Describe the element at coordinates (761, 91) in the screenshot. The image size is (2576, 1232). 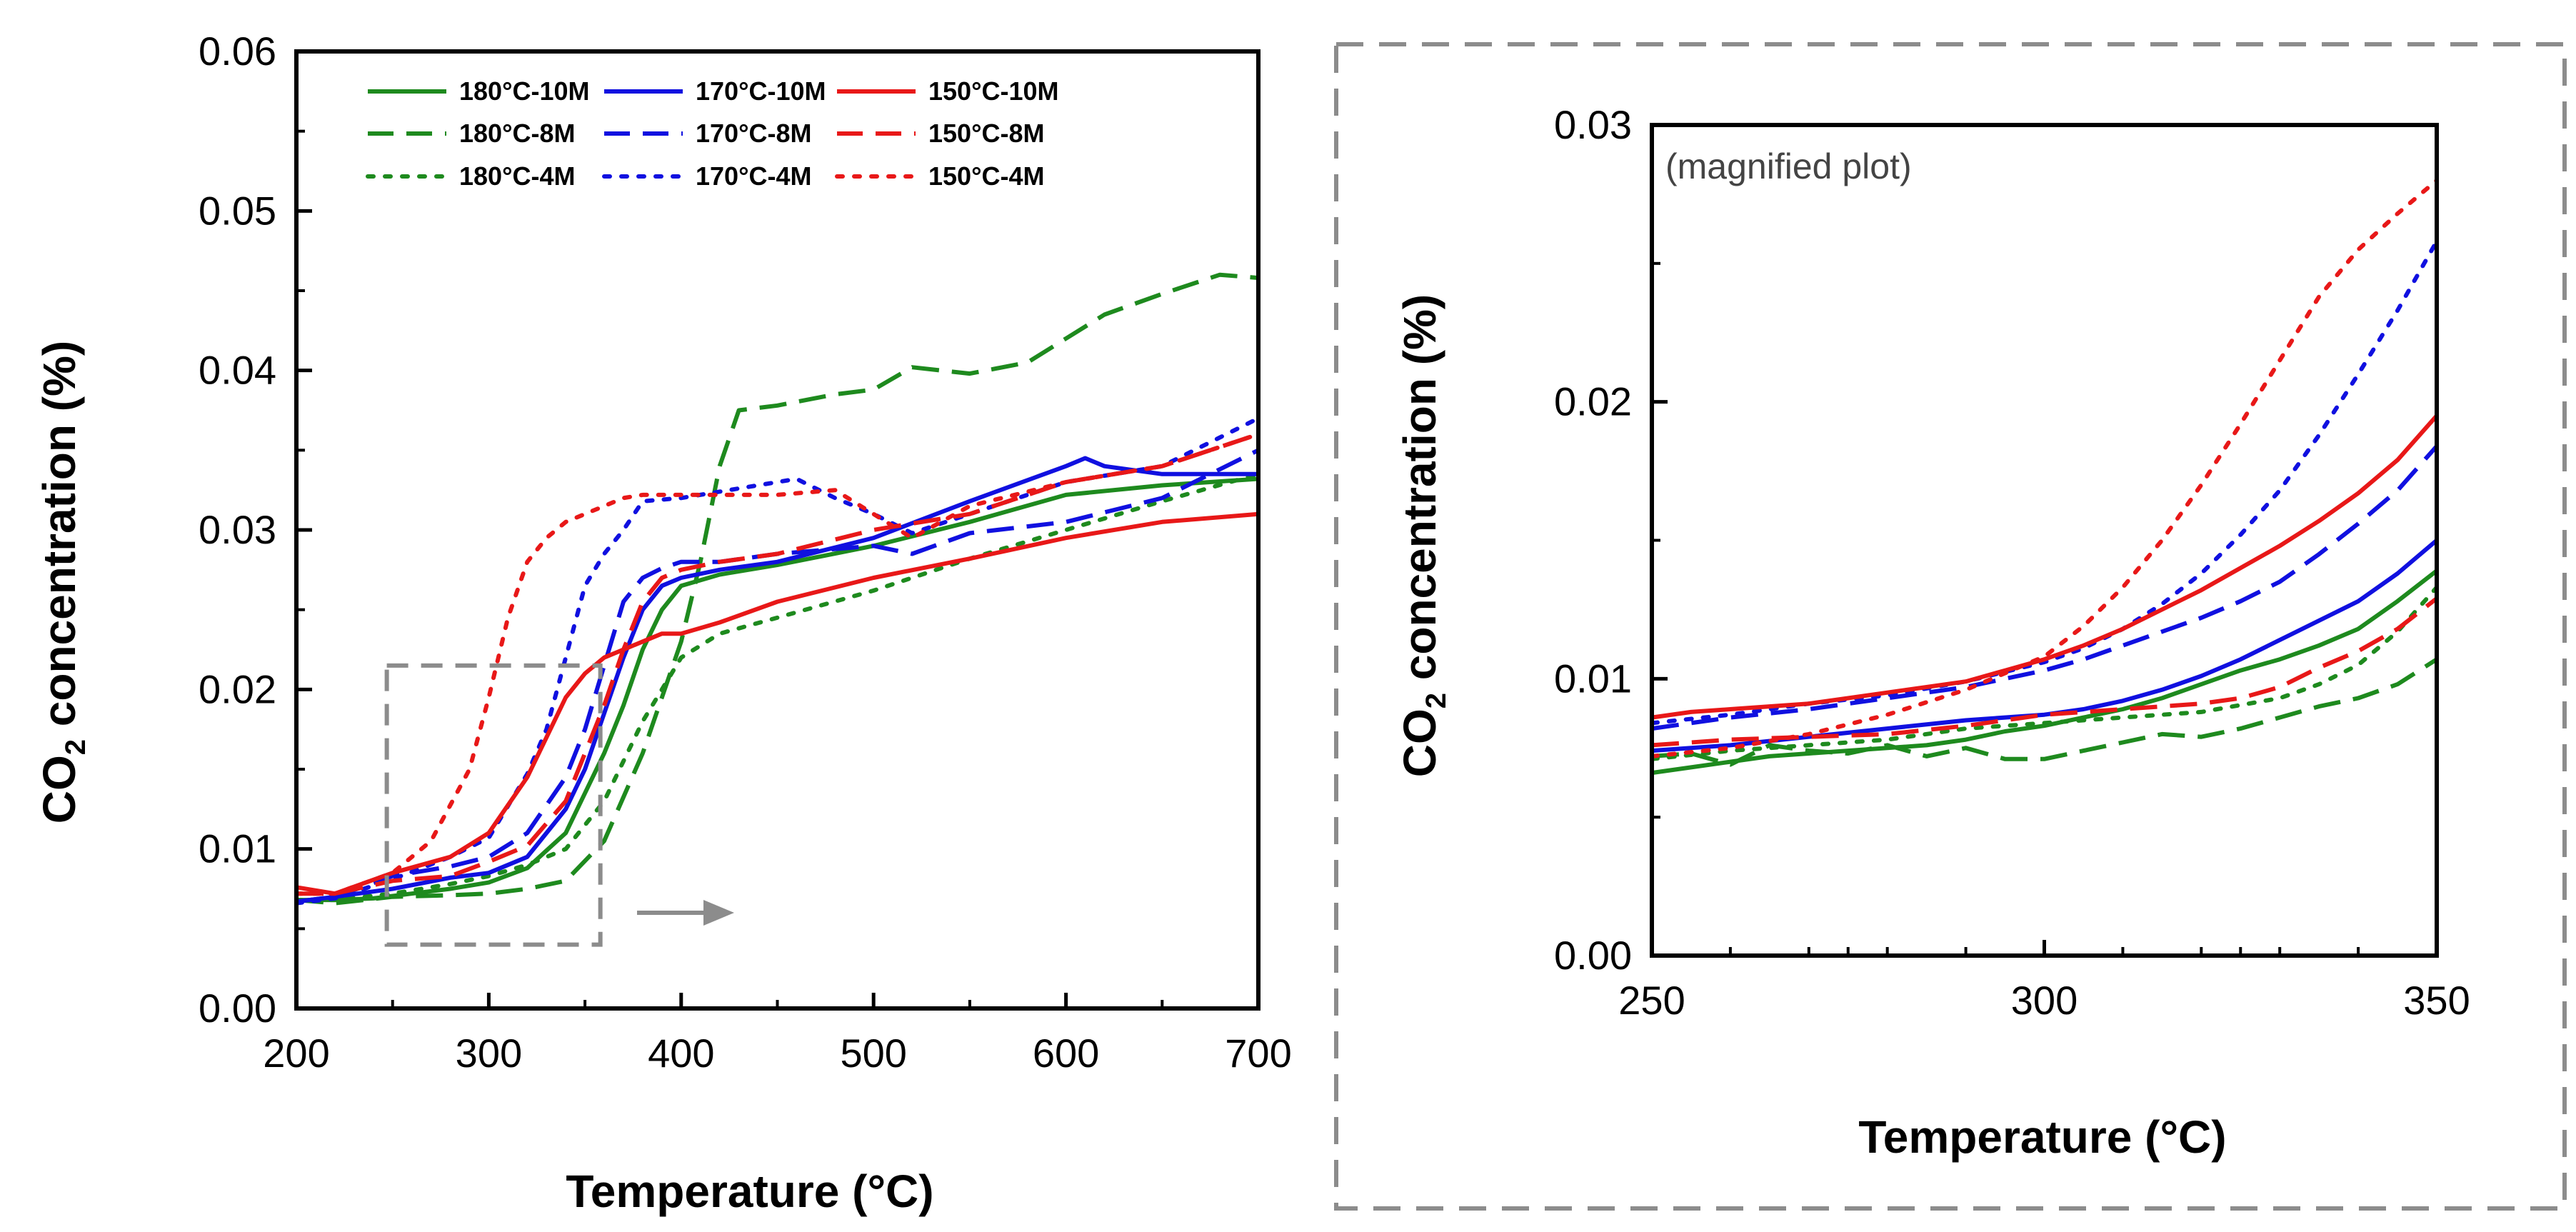
I see `legend-label: 170°C-10M` at that location.